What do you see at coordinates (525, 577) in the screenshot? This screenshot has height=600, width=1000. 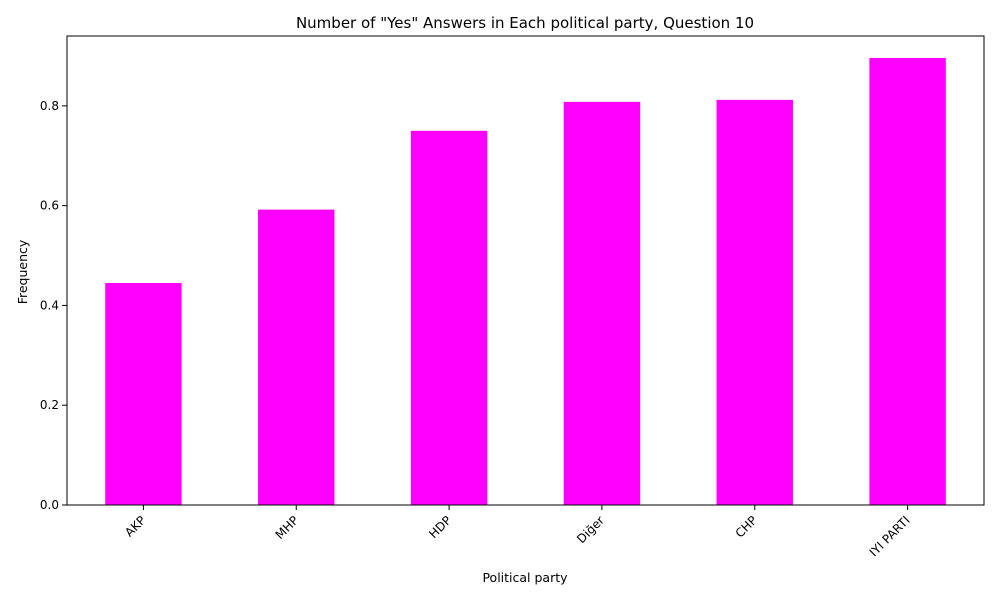 I see `x-axis-label: Political party` at bounding box center [525, 577].